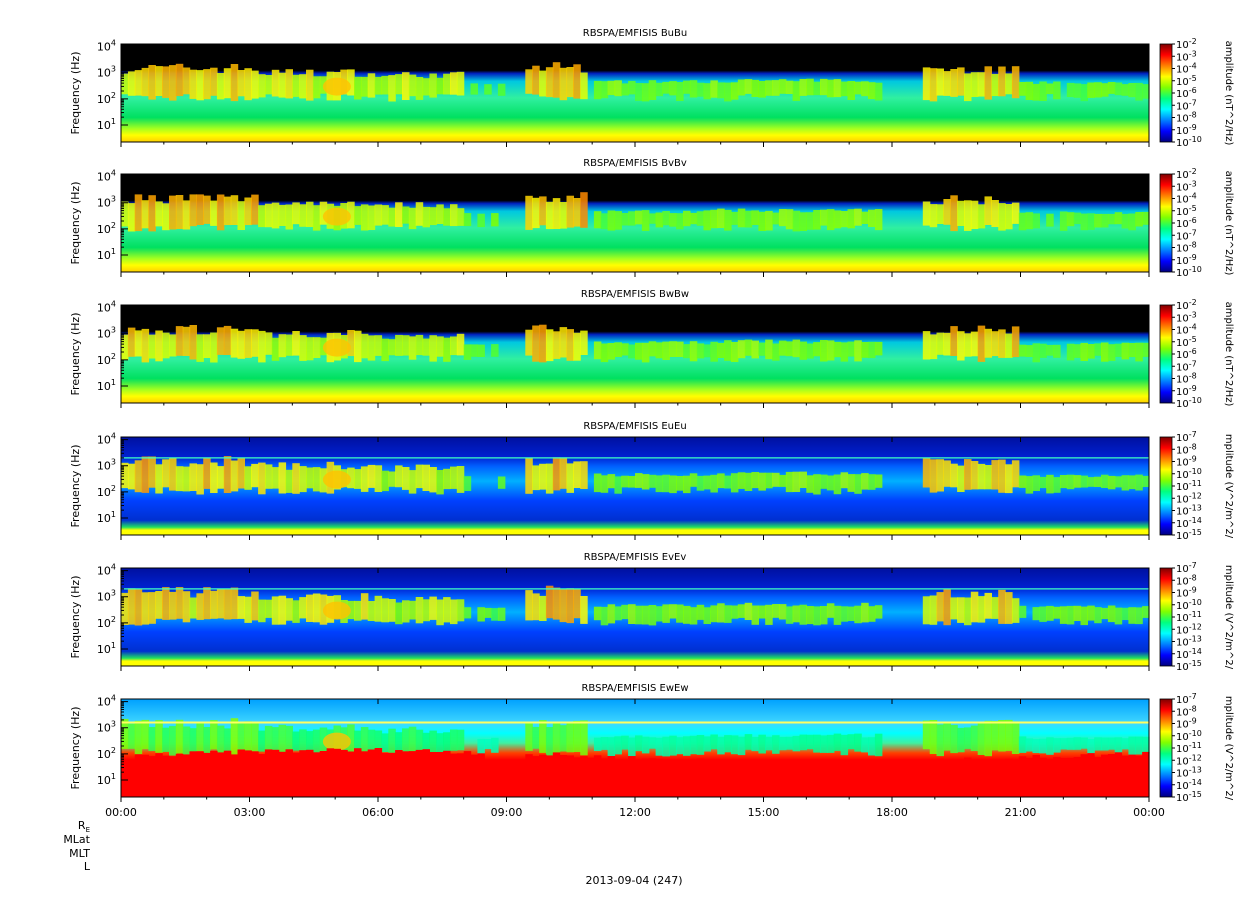 The image size is (1248, 899). I want to click on panel-title: RBSPA/EMFISIS BwBw, so click(635, 294).